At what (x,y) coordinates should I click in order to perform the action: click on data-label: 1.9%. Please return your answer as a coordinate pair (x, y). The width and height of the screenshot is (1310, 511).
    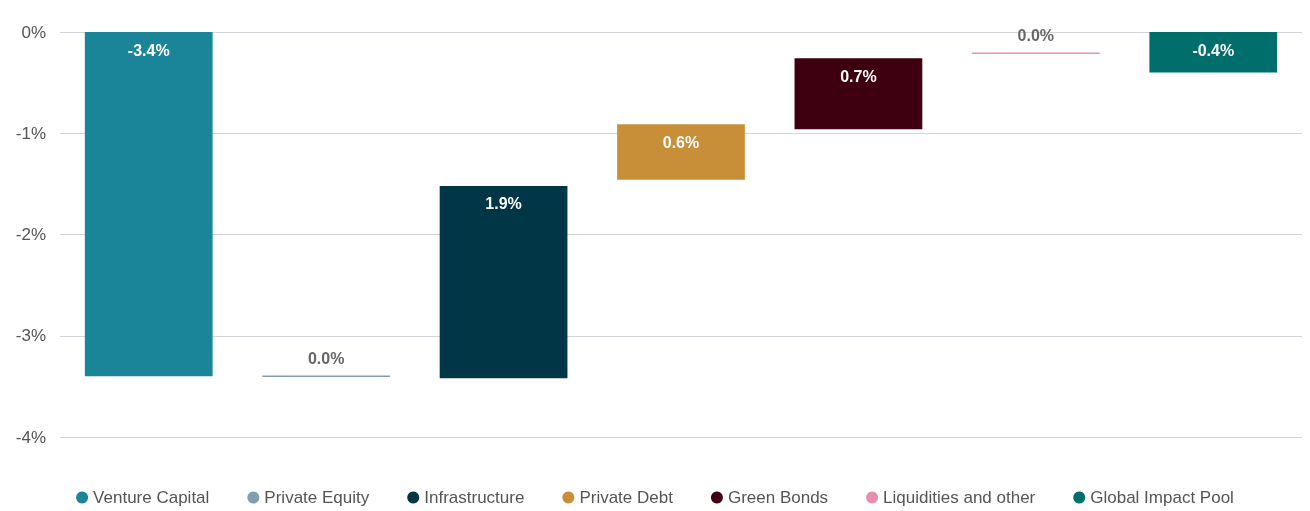
    Looking at the image, I should click on (503, 204).